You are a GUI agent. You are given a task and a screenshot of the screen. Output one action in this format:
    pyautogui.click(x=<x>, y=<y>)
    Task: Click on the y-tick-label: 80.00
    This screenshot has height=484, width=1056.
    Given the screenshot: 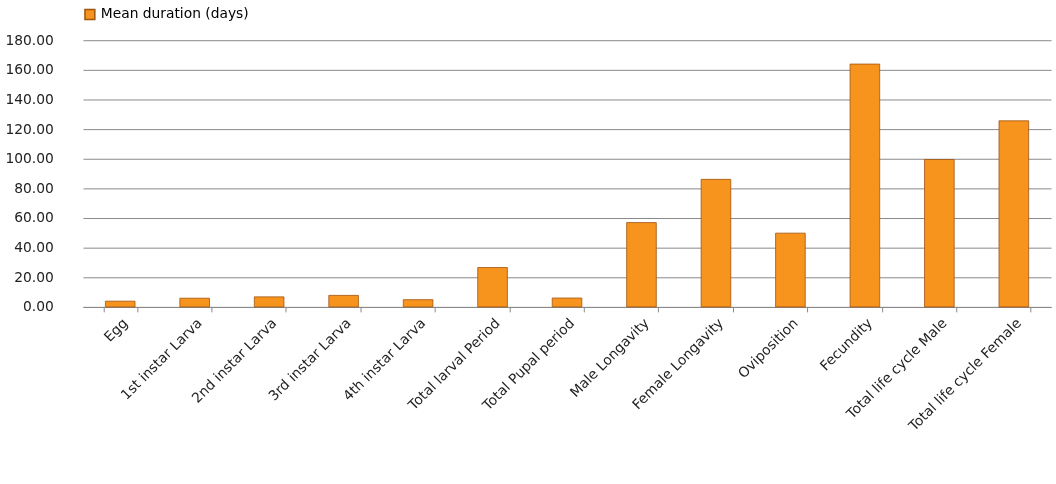 What is the action you would take?
    pyautogui.click(x=34, y=187)
    